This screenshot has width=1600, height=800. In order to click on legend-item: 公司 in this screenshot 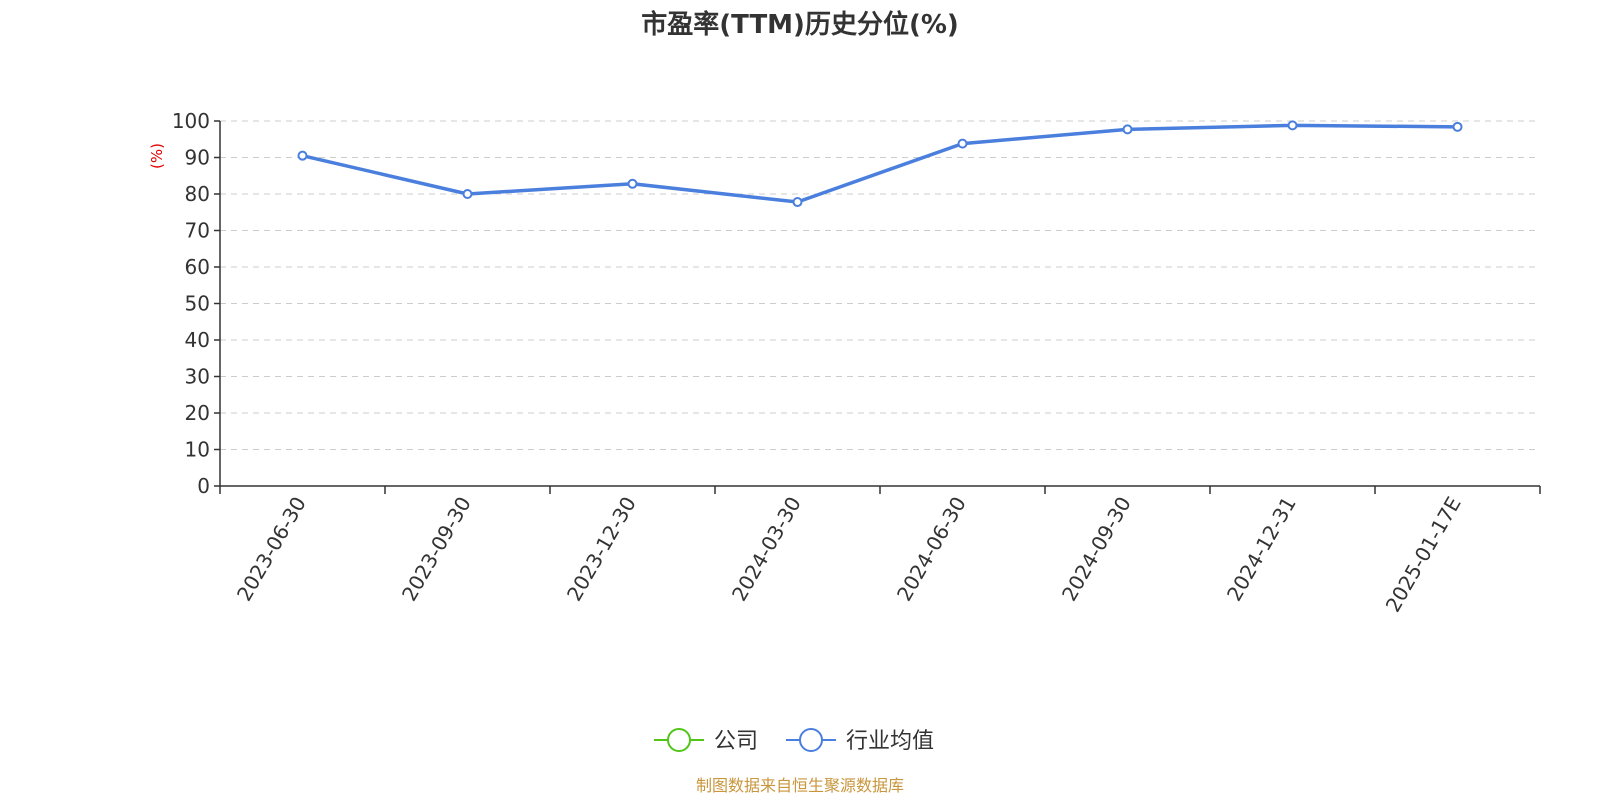, I will do `click(706, 741)`.